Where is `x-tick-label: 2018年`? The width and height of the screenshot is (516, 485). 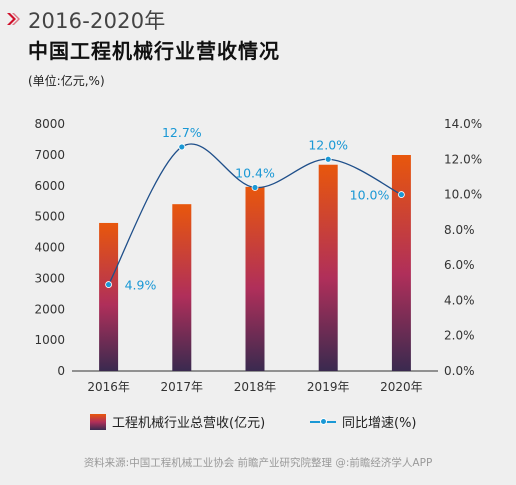
x-tick-label: 2018年 is located at coordinates (255, 387).